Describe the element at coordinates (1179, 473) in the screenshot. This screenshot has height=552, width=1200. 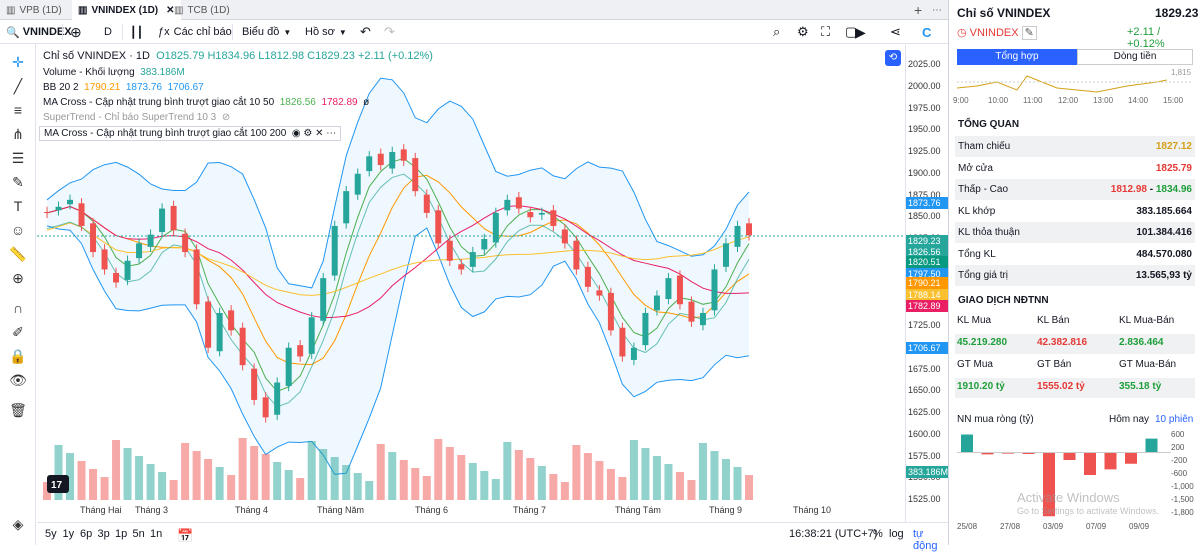
I see `net-axis-label: -600` at that location.